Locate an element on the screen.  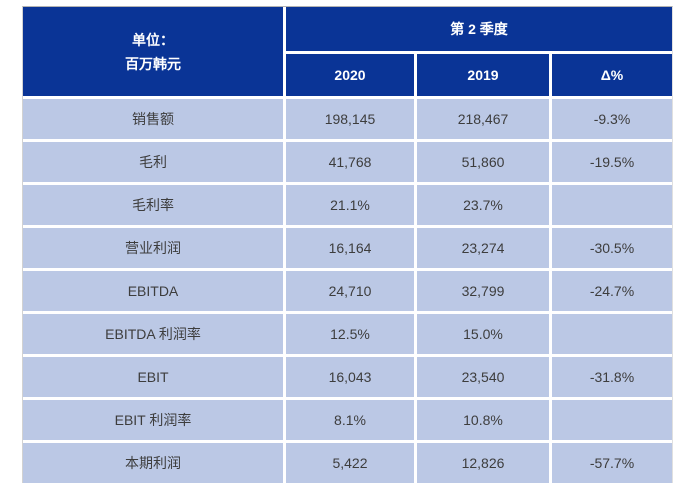
value-2019: 10.8% is located at coordinates (483, 420).